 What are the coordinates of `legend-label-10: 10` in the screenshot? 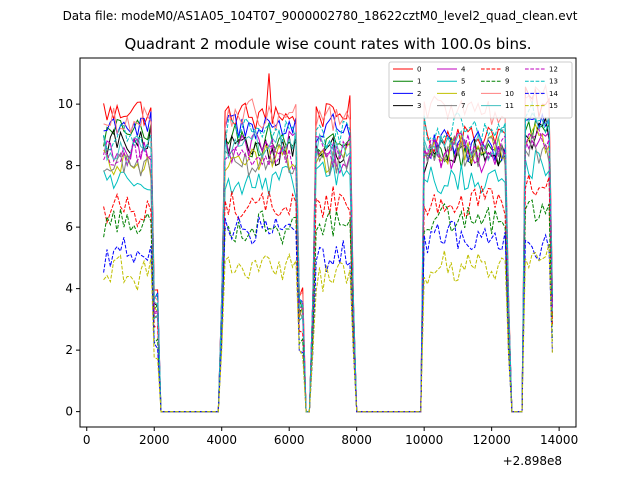 It's located at (509, 94).